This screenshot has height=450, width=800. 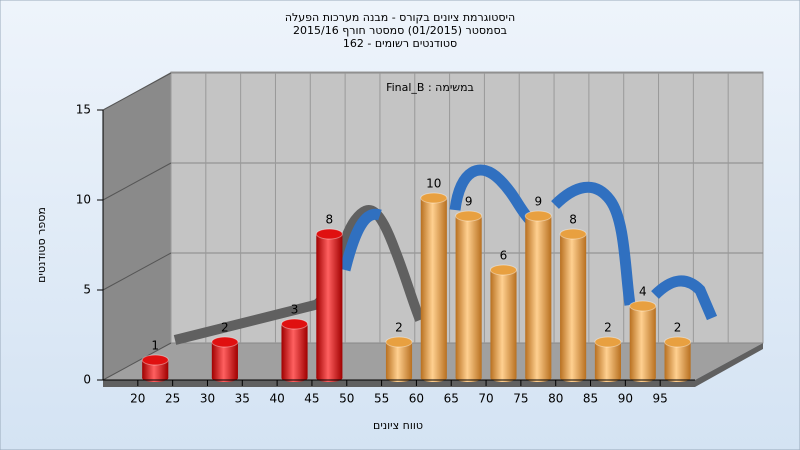 What do you see at coordinates (242, 399) in the screenshot?
I see `x-tick-label: 35` at bounding box center [242, 399].